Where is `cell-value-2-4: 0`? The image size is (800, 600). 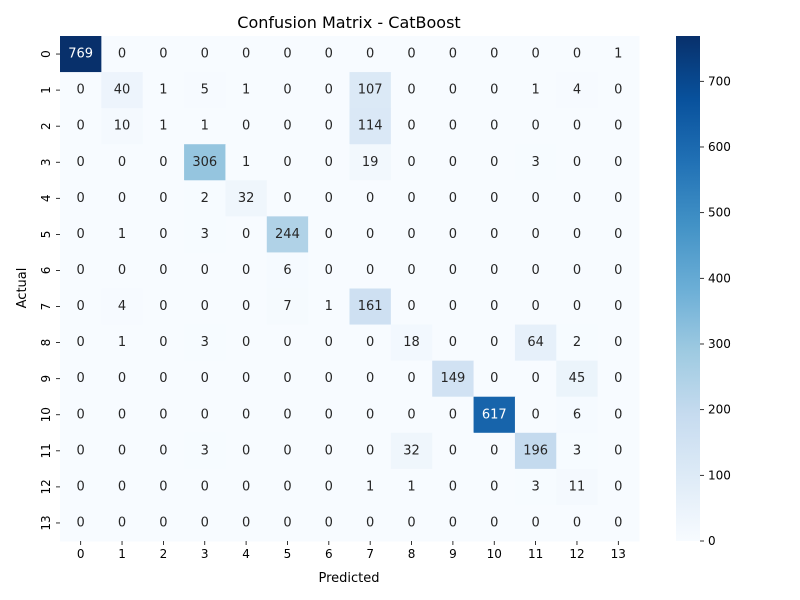 cell-value-2-4: 0 is located at coordinates (246, 126).